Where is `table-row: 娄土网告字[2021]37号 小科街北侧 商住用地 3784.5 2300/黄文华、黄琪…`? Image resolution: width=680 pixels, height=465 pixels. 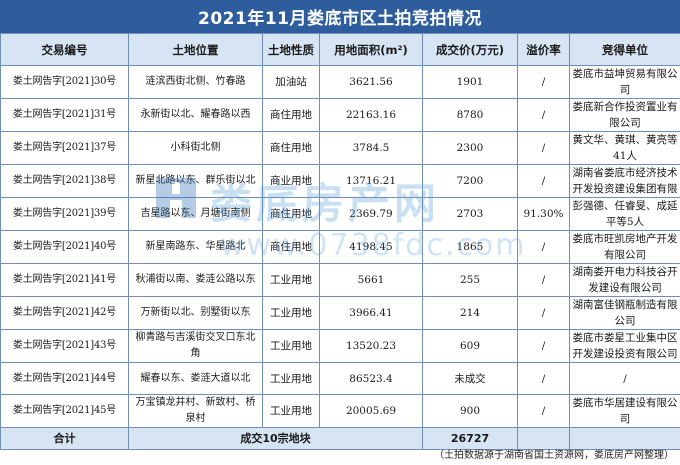 table-row: 娄土网告字[2021]37号 小科街北侧 商住用地 3784.5 2300/黄文华、黄琪… is located at coordinates (340, 148).